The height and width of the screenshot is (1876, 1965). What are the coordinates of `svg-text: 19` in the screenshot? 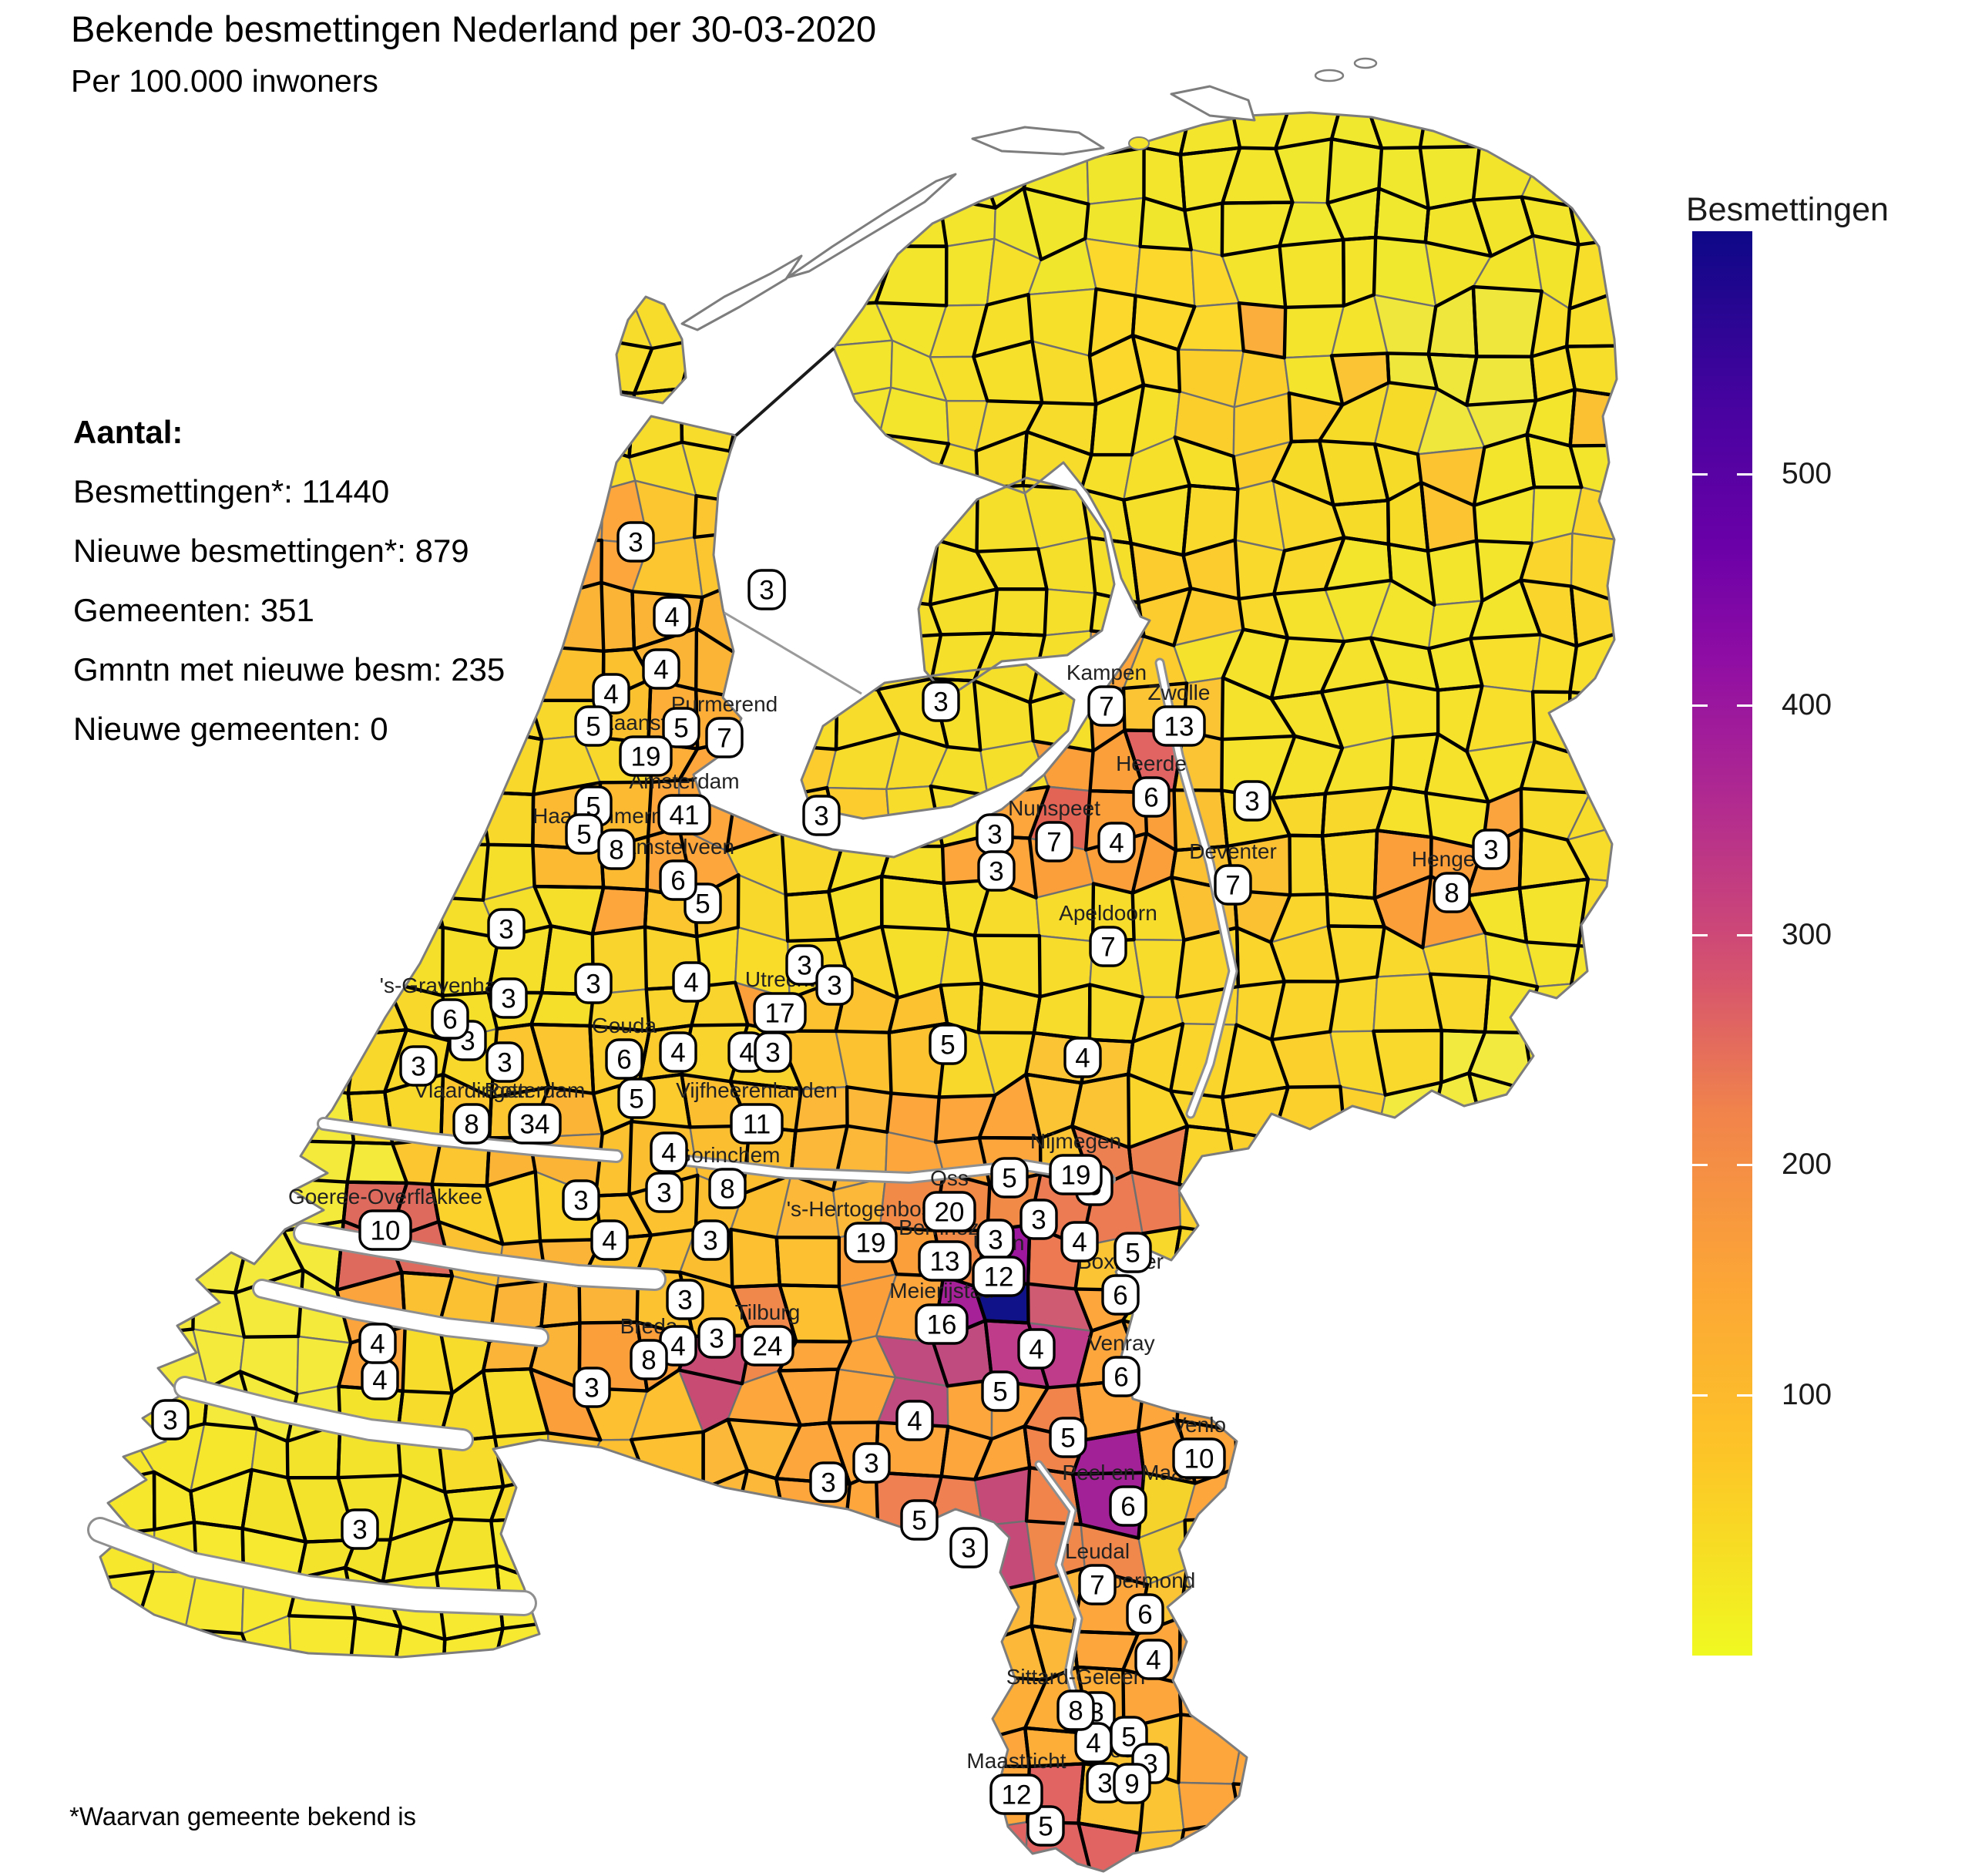 It's located at (871, 1244).